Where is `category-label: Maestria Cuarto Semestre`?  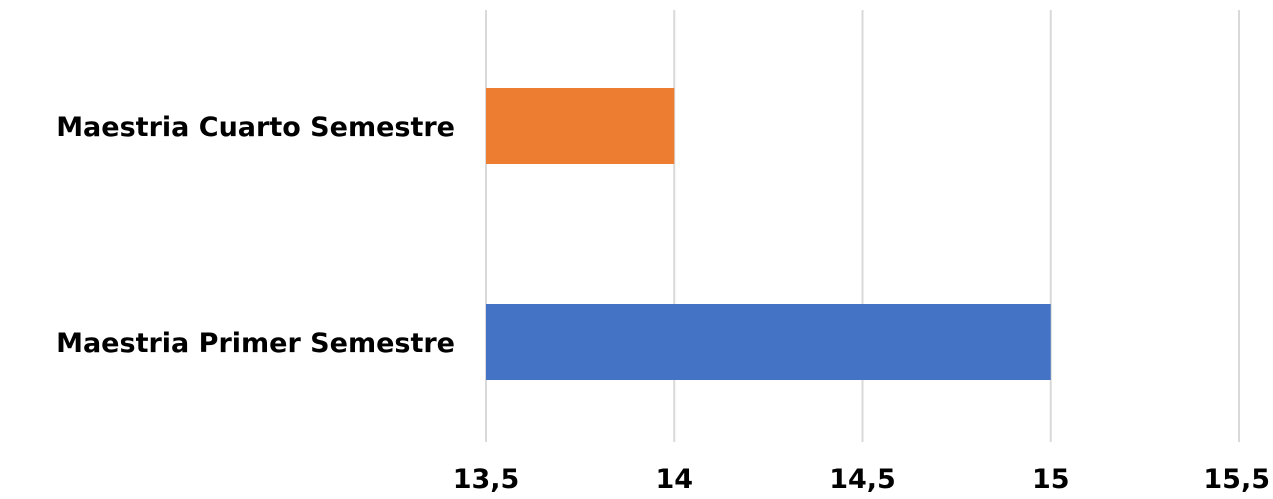
category-label: Maestria Cuarto Semestre is located at coordinates (255, 127).